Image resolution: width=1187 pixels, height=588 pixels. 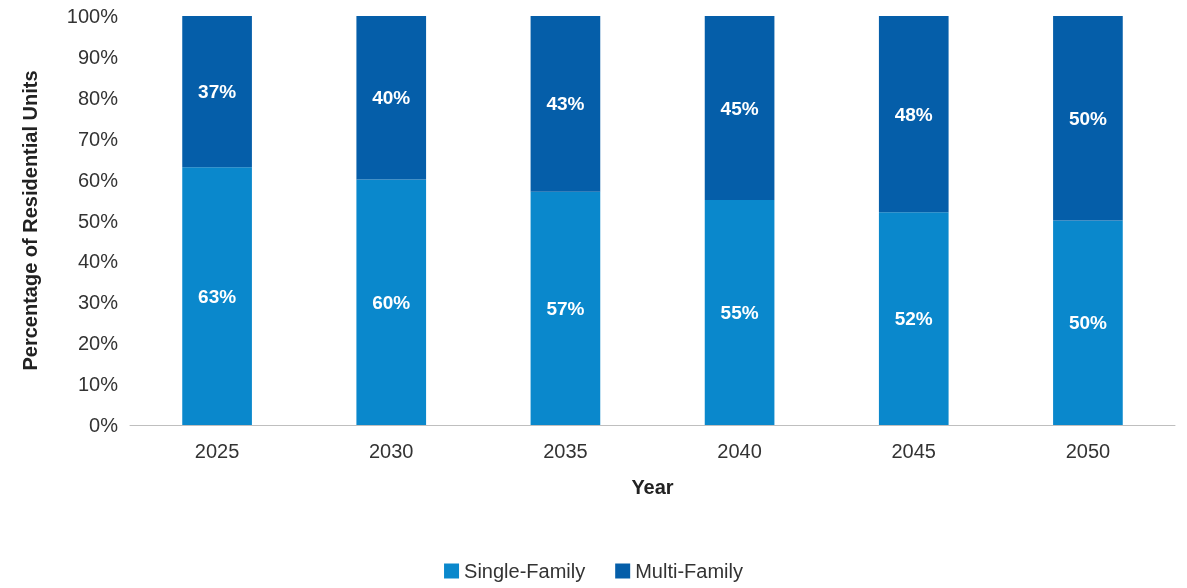 I want to click on x-tick-label: 2040, so click(x=739, y=451).